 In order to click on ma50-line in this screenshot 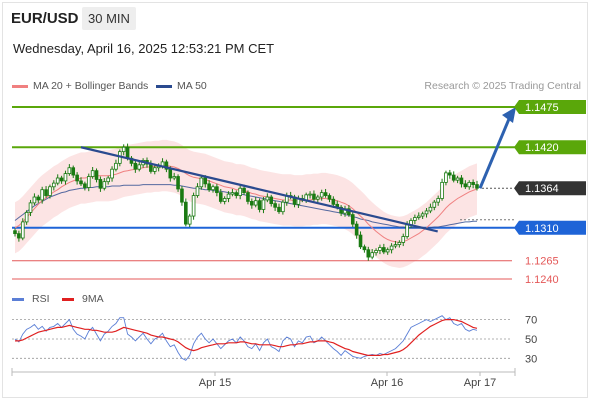, I will do `click(245, 206)`.